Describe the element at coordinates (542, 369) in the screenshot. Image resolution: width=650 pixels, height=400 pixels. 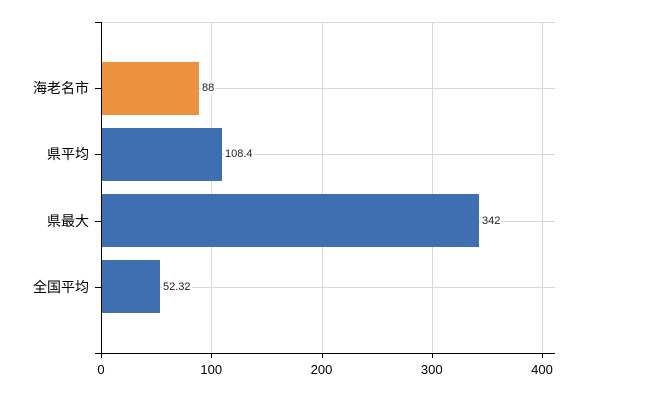
I see `x-tick-label: 400` at that location.